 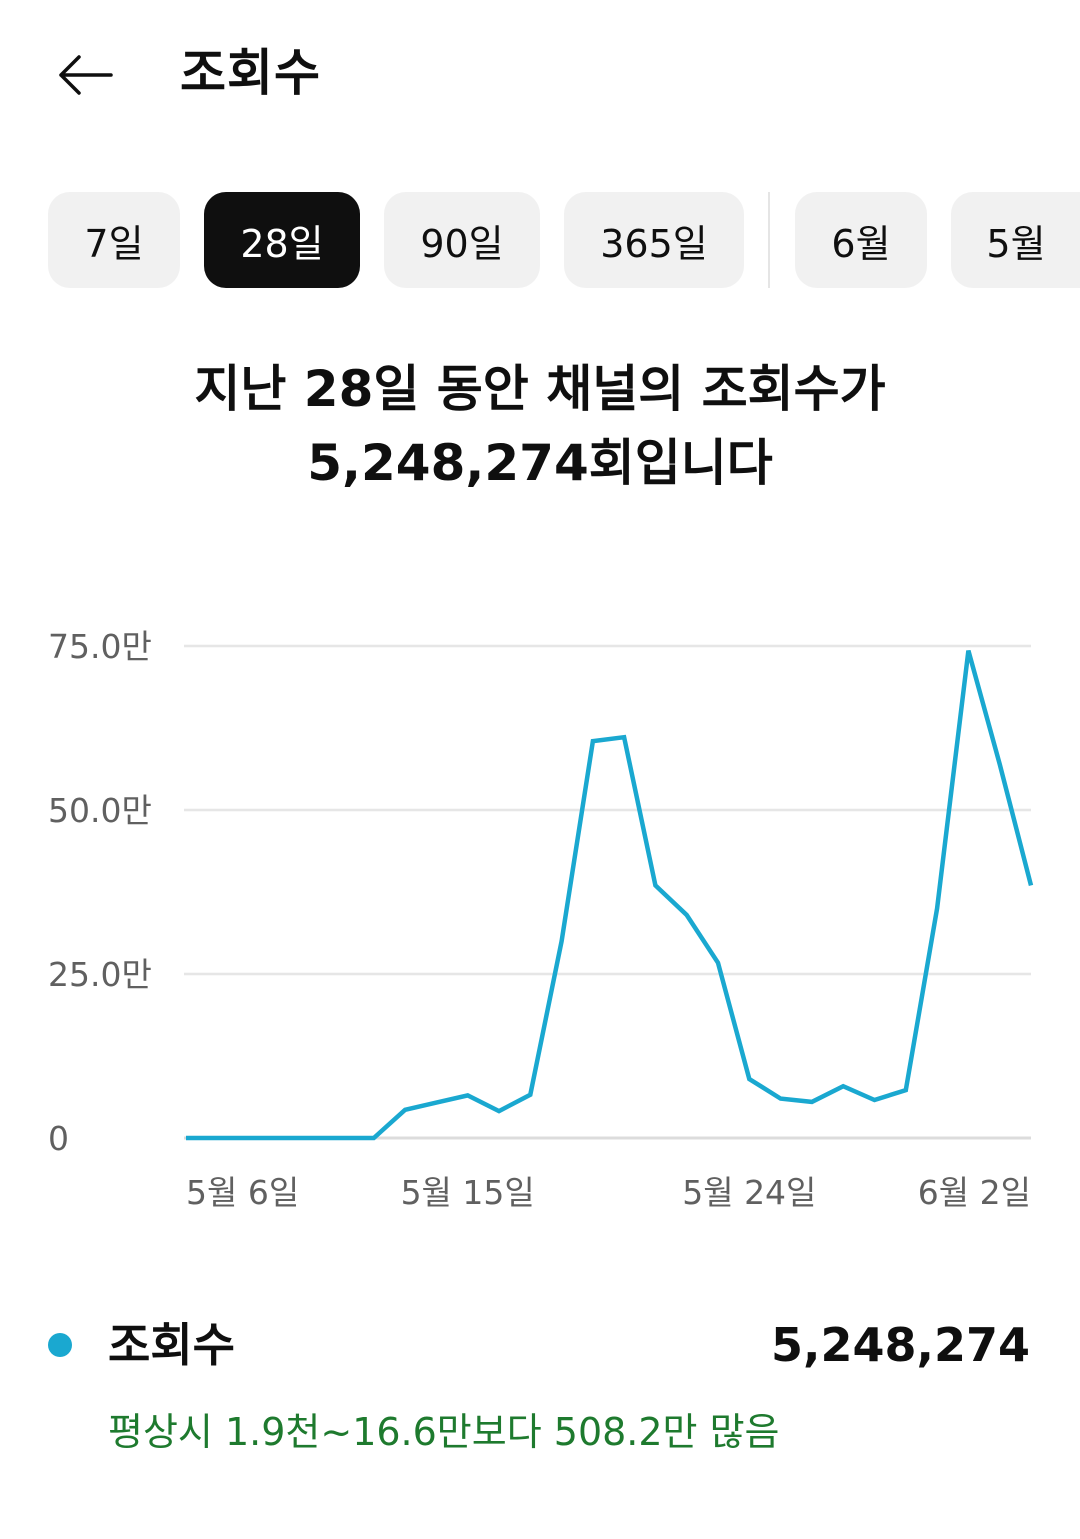 What do you see at coordinates (444, 1432) in the screenshot?
I see `typical-range-comparison: 평상시 1.9천~16.6만보다 508.2만 많음` at bounding box center [444, 1432].